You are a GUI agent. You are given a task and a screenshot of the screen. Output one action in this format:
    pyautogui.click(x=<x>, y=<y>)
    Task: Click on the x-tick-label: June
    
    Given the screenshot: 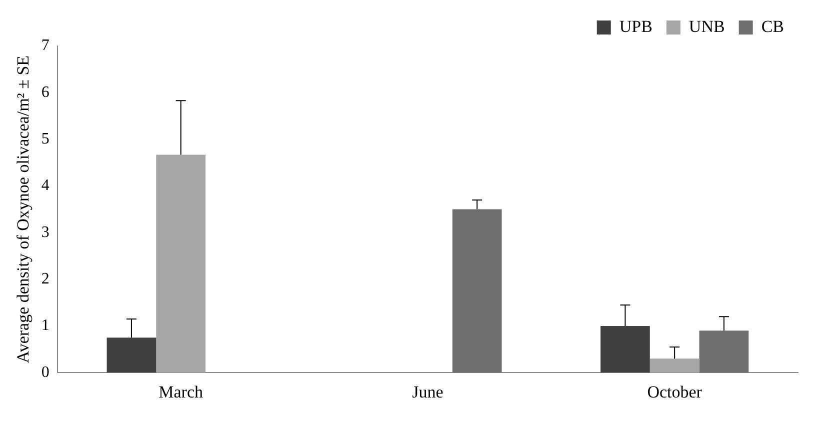 What is the action you would take?
    pyautogui.click(x=428, y=392)
    